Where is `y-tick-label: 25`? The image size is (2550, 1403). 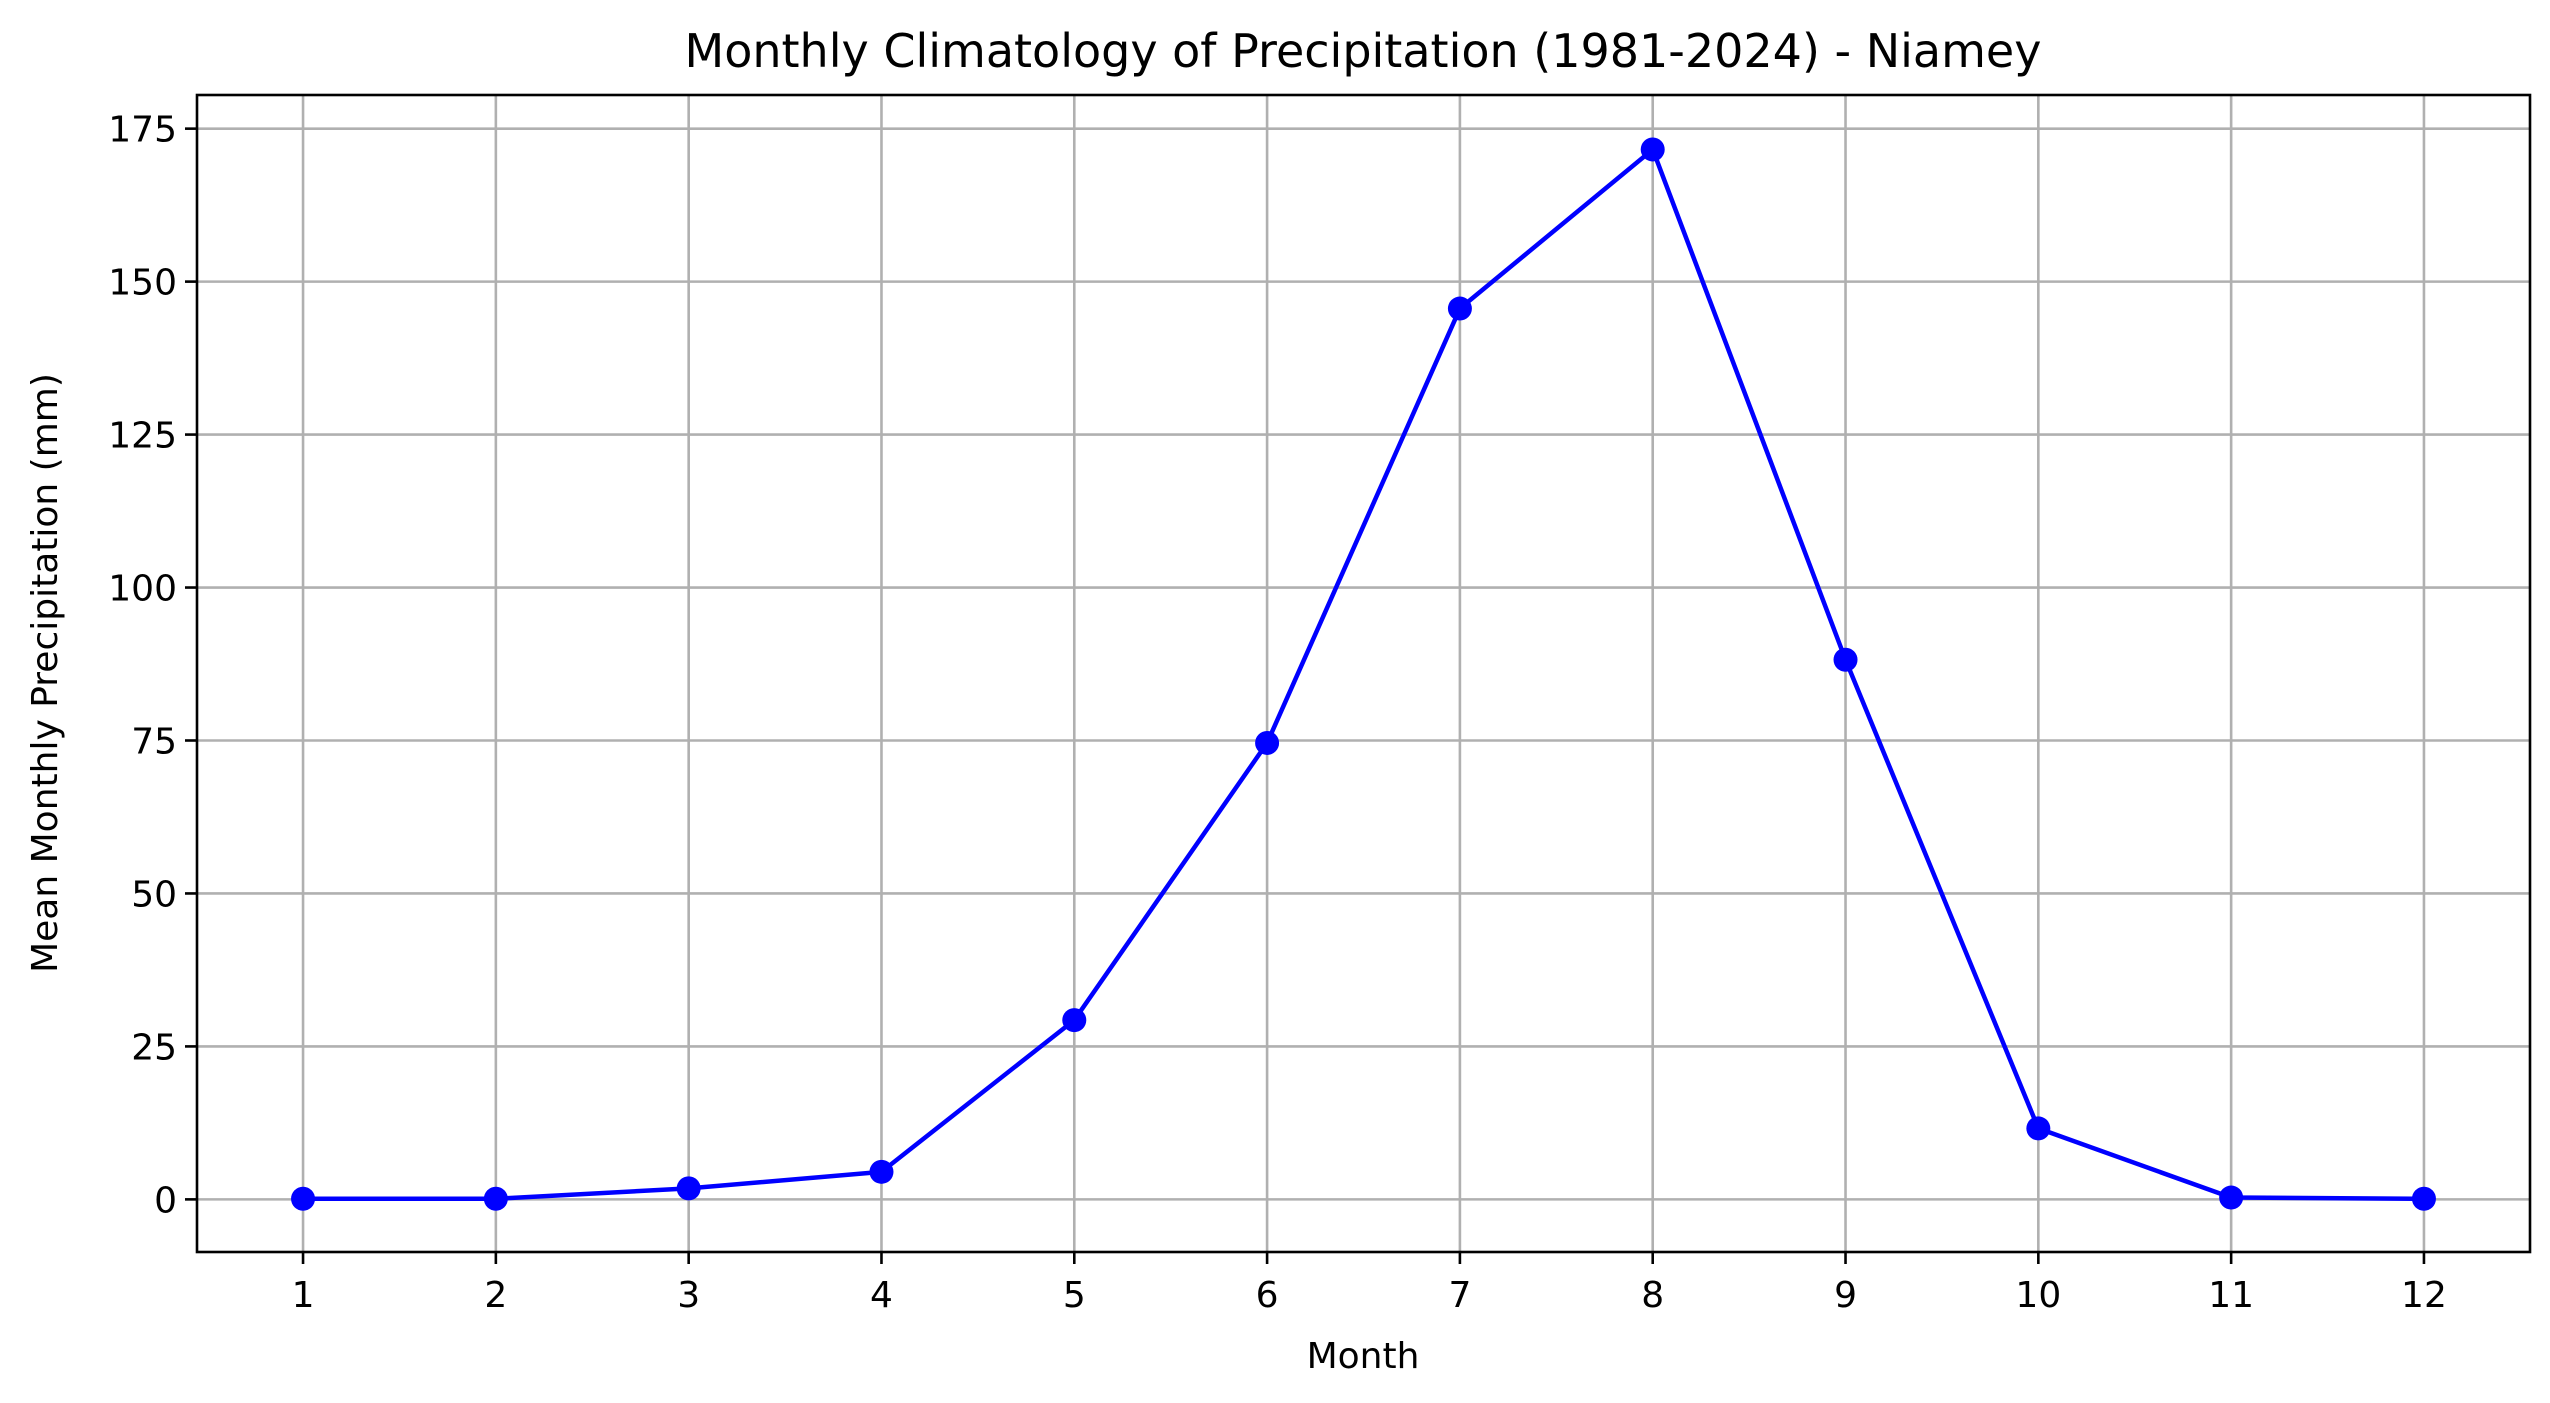
y-tick-label: 25 is located at coordinates (154, 1047).